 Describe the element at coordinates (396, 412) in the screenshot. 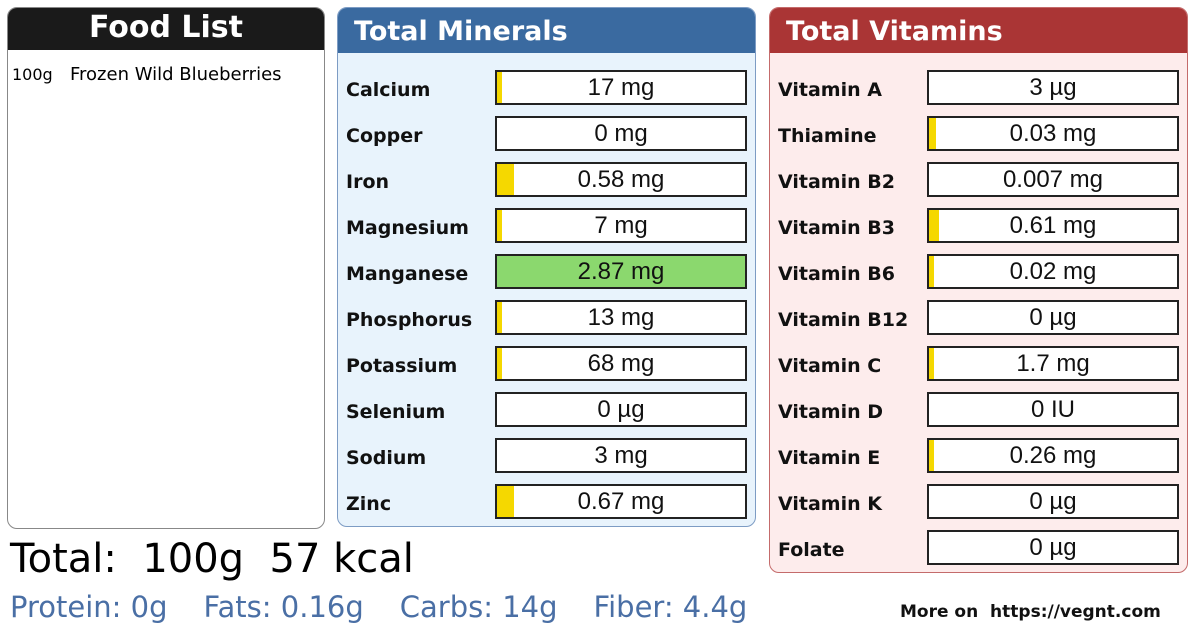

I see `mineral-label: Selenium` at that location.